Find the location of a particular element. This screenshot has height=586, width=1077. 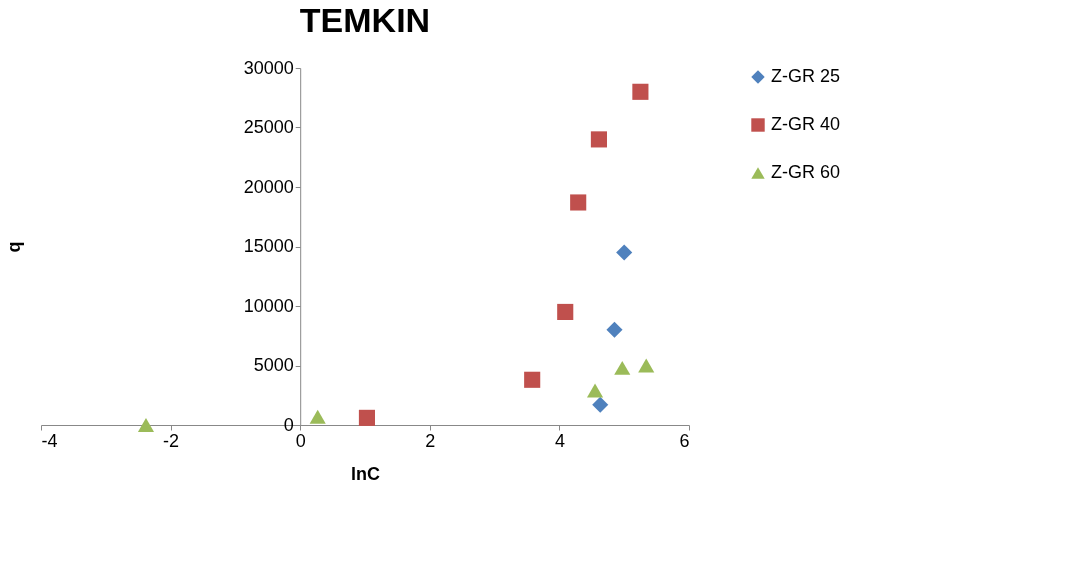

chart-title: TEMKIN is located at coordinates (365, 20).